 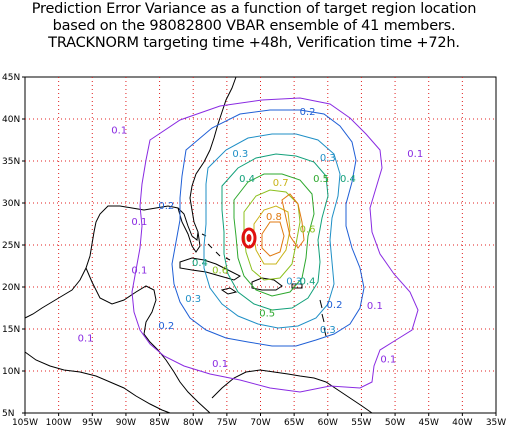 I want to click on x-tick-label: 60W, so click(x=328, y=423).